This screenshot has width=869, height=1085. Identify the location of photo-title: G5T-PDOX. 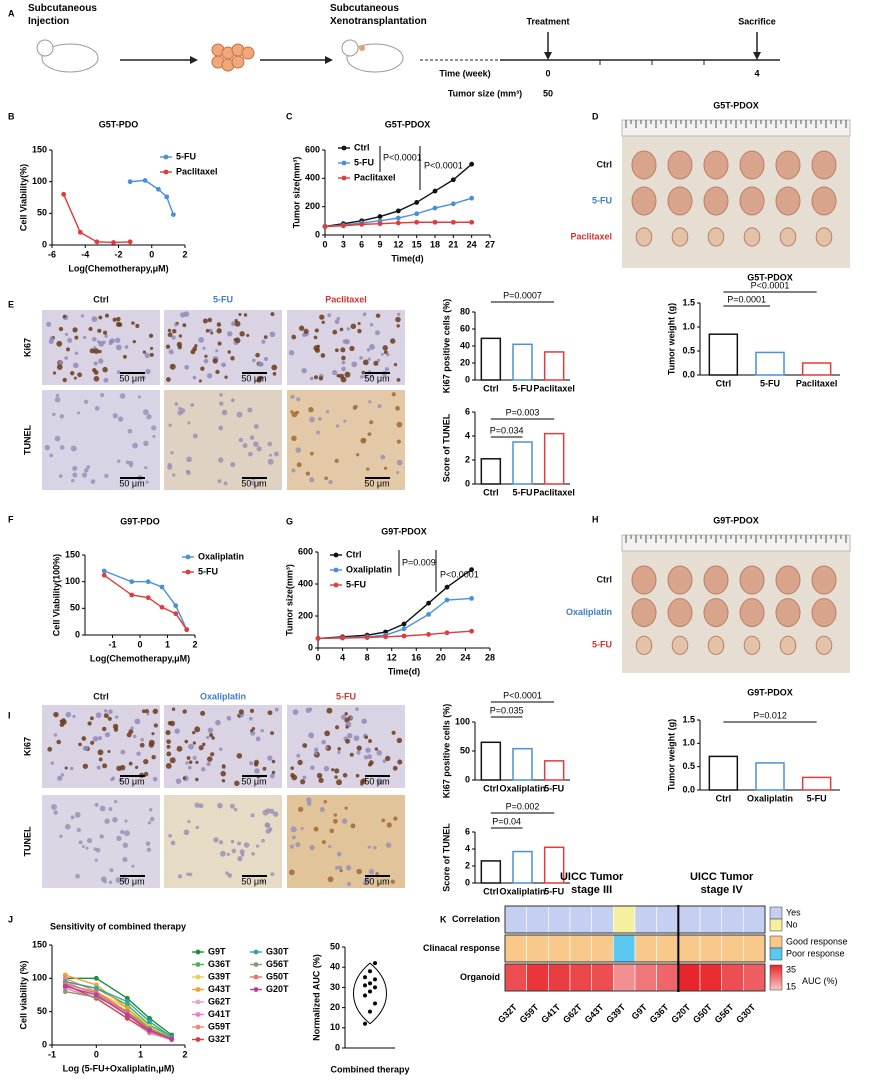
(736, 105).